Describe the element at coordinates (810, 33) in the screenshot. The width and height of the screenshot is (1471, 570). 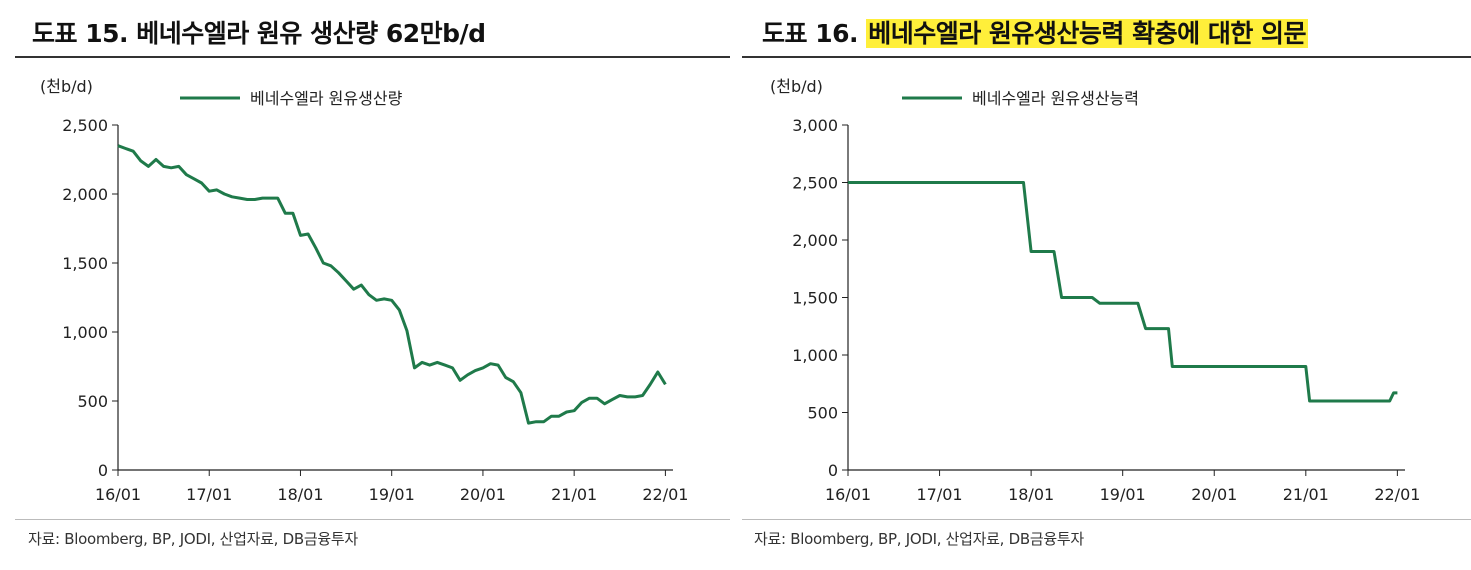
I see `chart-title-prefix: 도표 16.` at that location.